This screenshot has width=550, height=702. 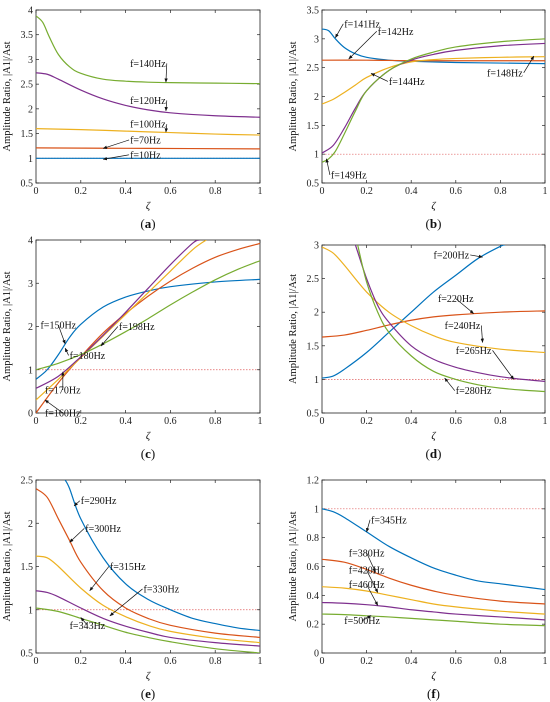 I want to click on panel-label: (c), so click(x=148, y=453).